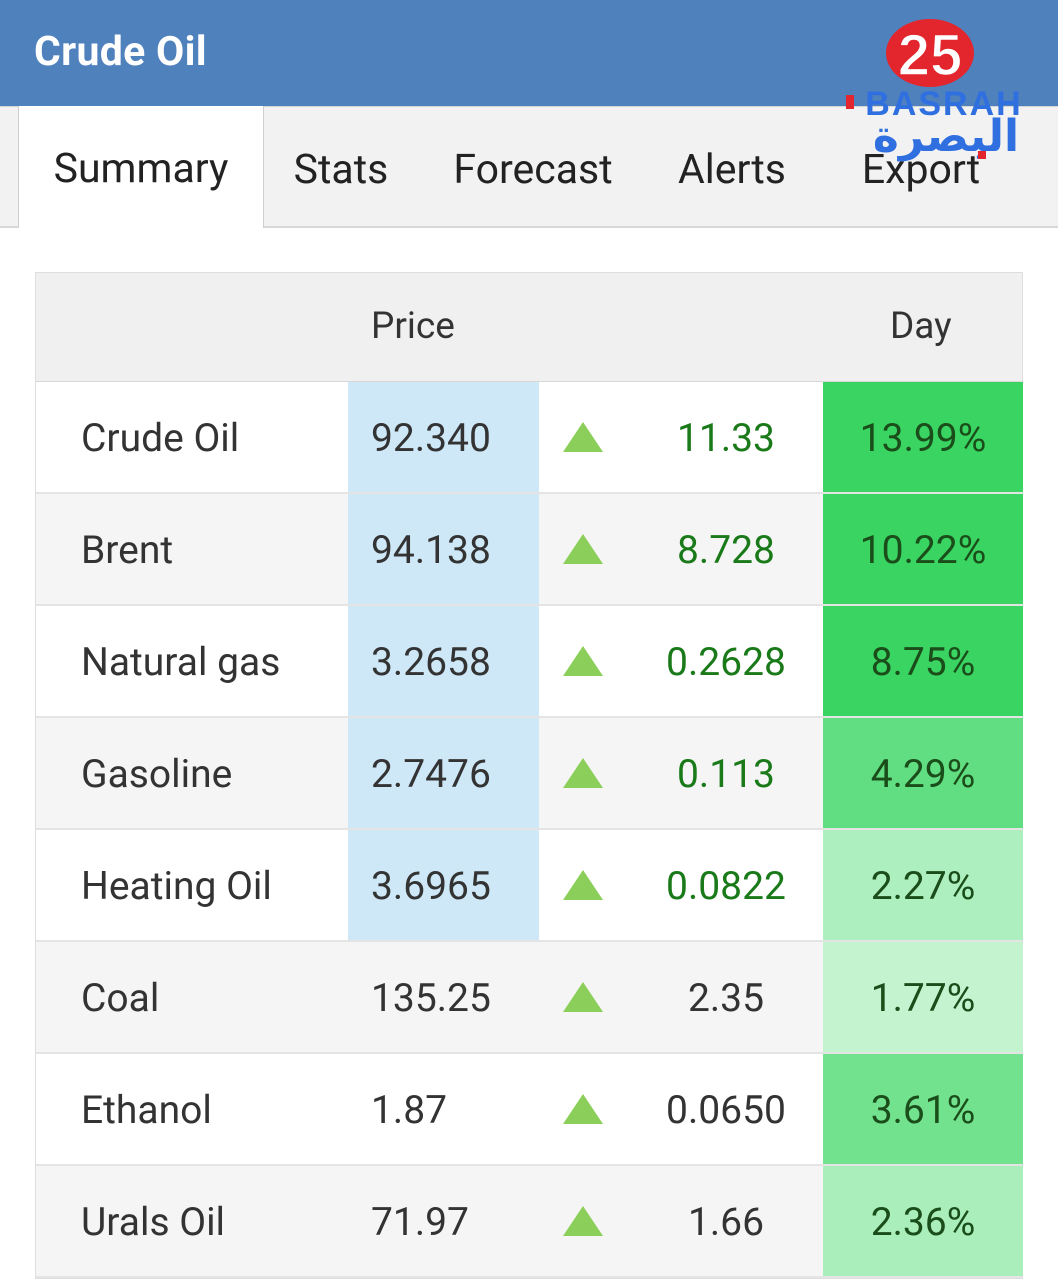 The width and height of the screenshot is (1058, 1280). I want to click on page-title: Crude Oil, so click(120, 52).